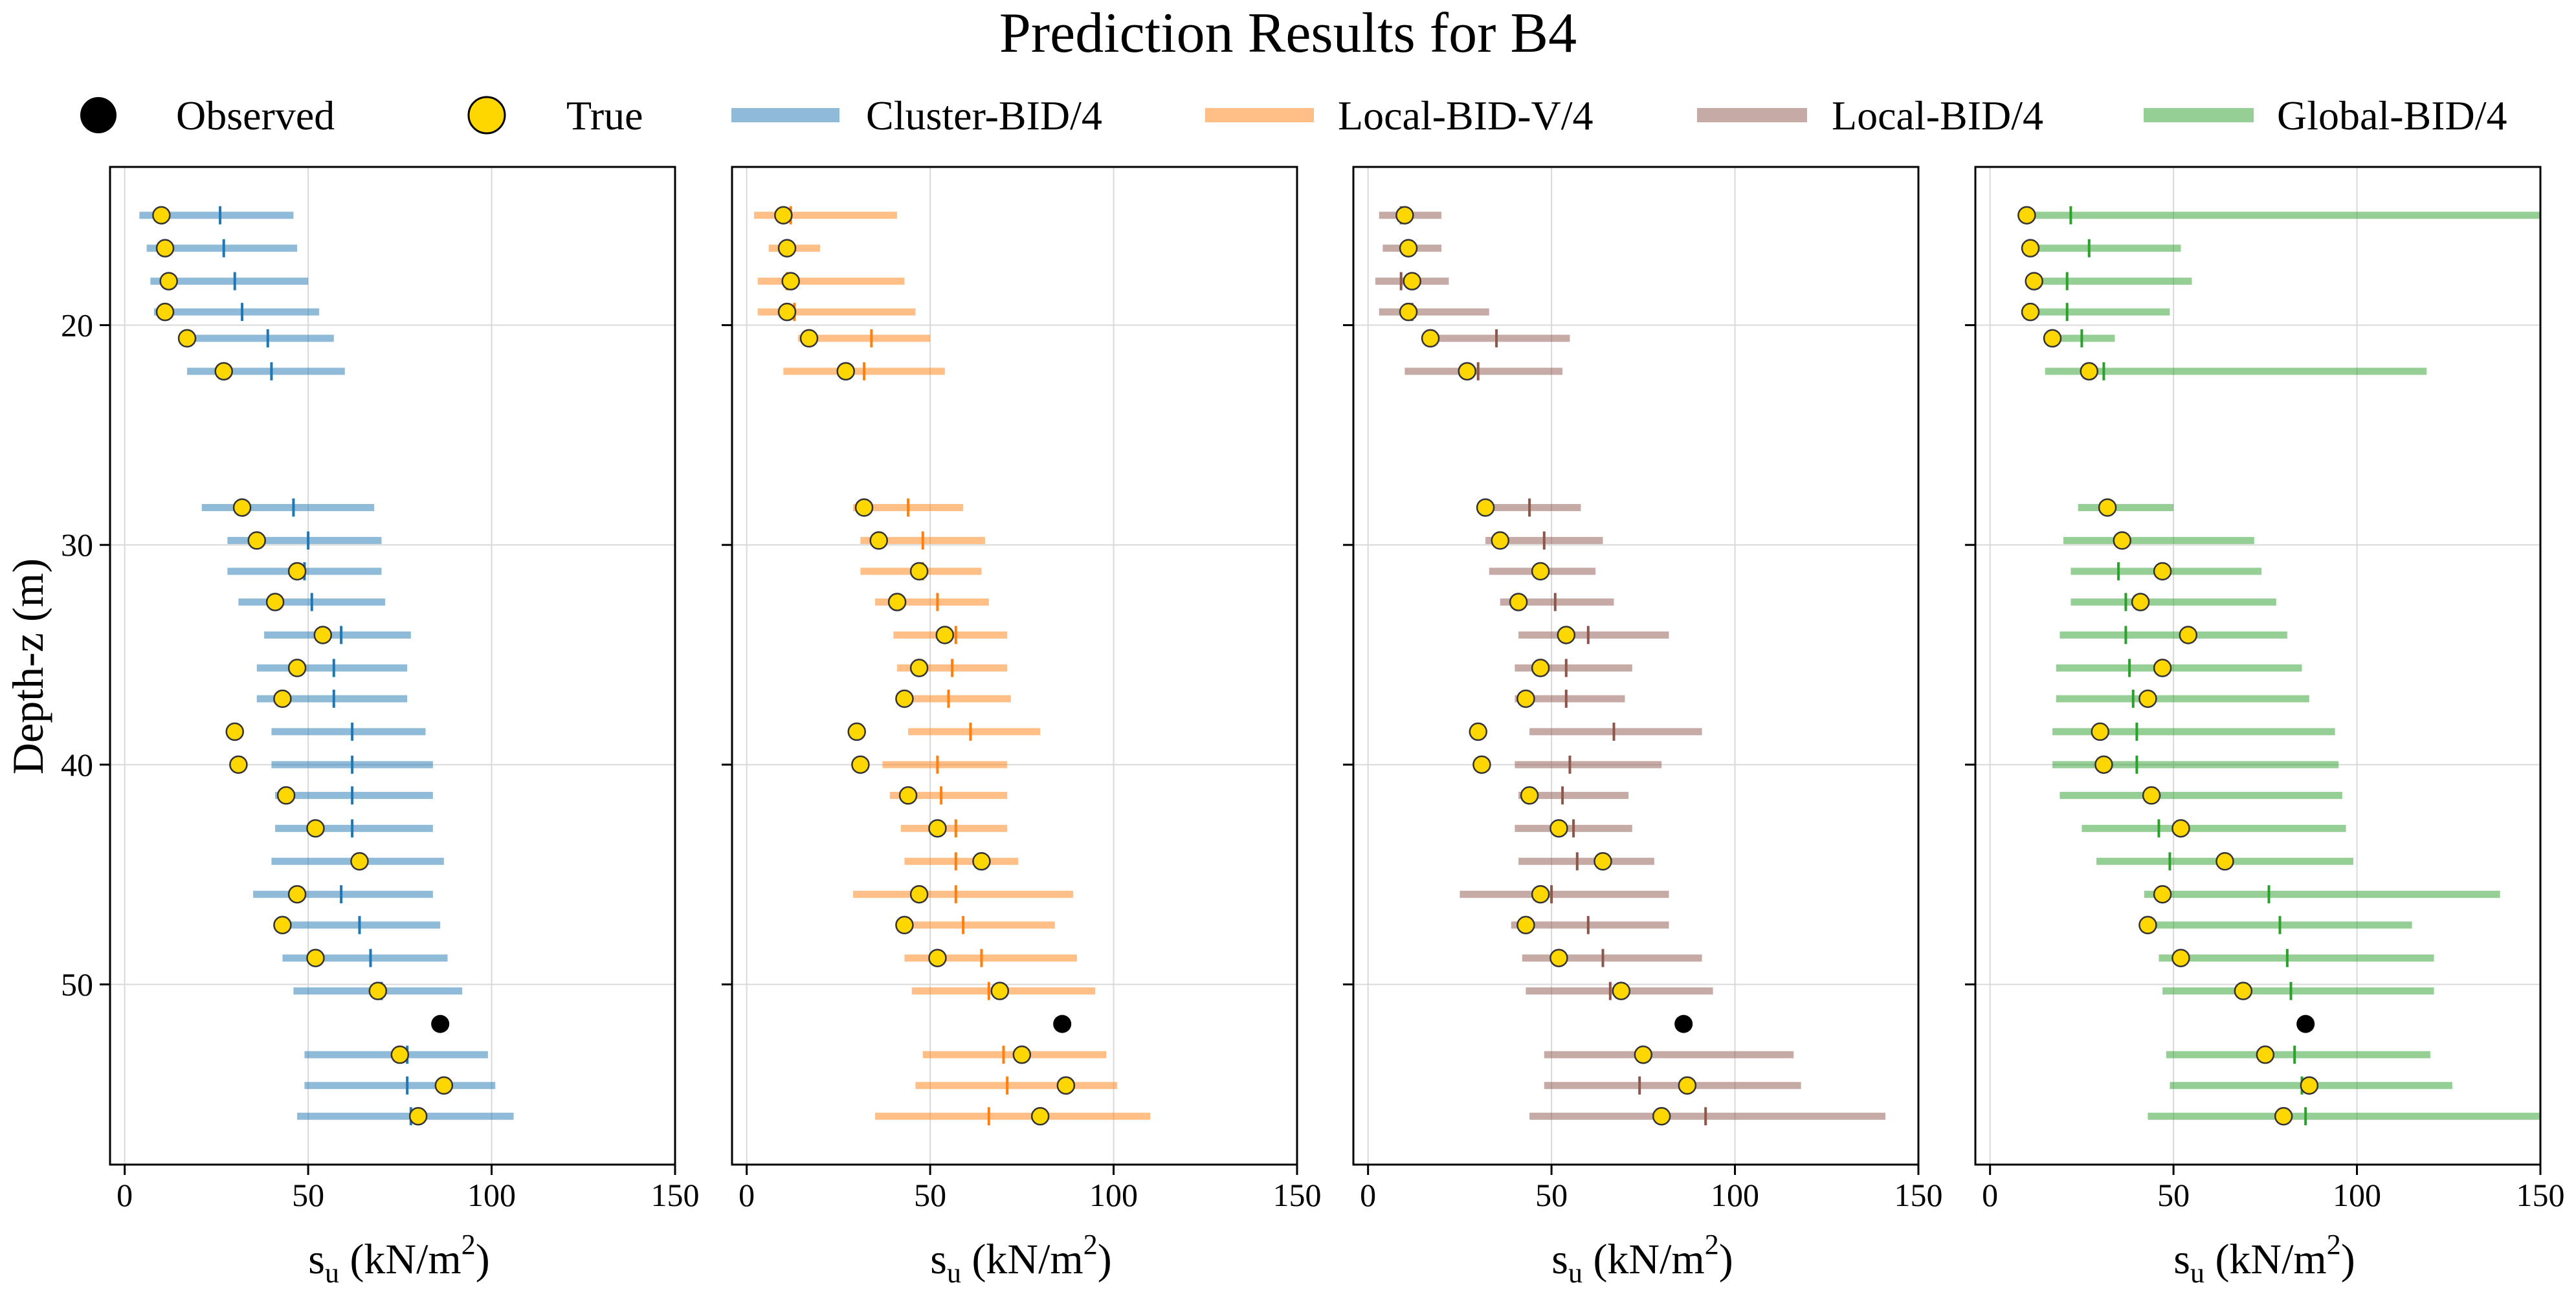 Image resolution: width=2576 pixels, height=1294 pixels. Describe the element at coordinates (2392, 116) in the screenshot. I see `legend-label: Global-BID/4` at that location.